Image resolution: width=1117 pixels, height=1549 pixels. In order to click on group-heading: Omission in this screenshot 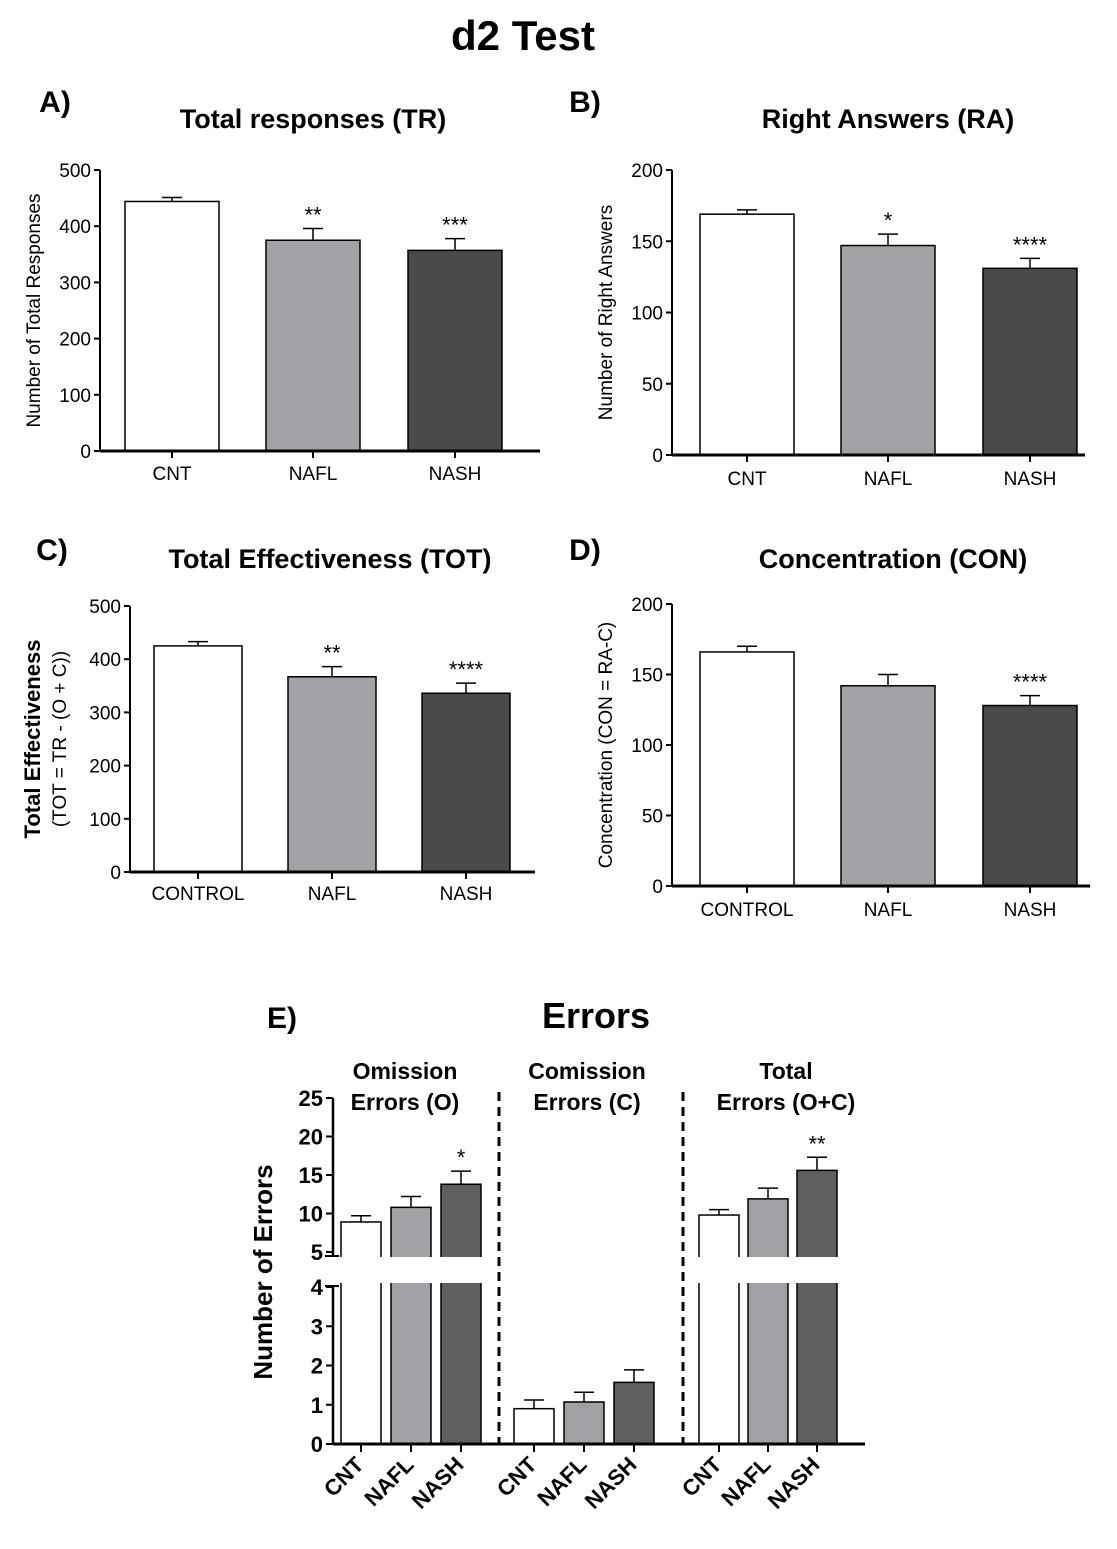, I will do `click(405, 1071)`.